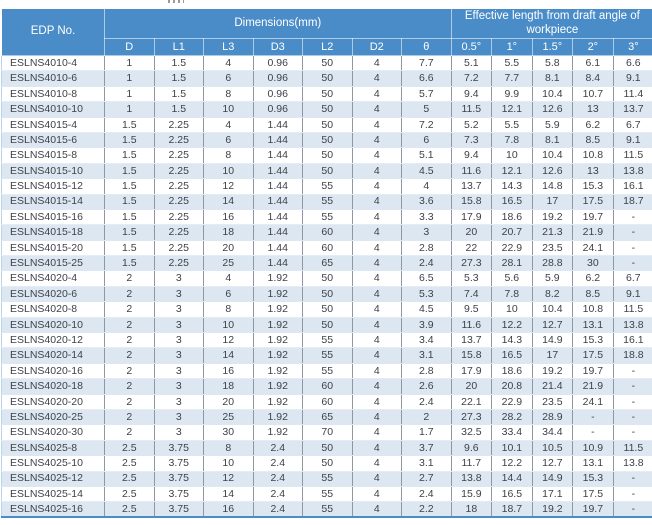 The image size is (652, 525). What do you see at coordinates (178, 47) in the screenshot?
I see `header-col-l1: L1` at bounding box center [178, 47].